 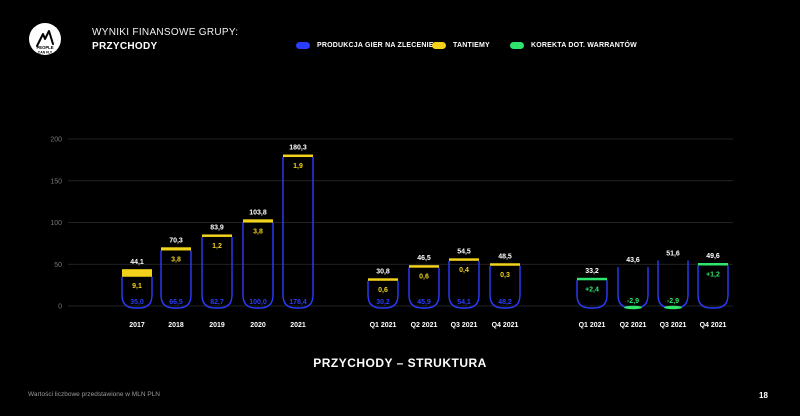 I want to click on x-tick-label: 2019, so click(x=217, y=325).